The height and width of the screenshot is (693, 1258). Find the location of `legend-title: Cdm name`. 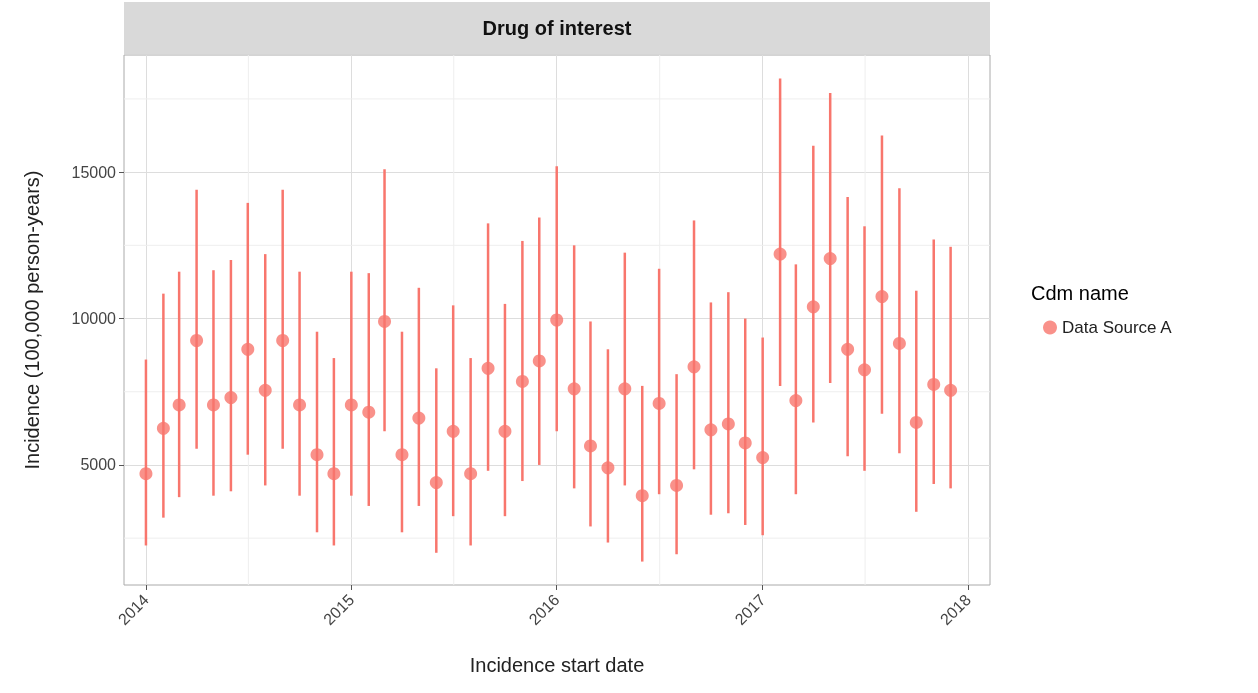

legend-title: Cdm name is located at coordinates (1080, 293).